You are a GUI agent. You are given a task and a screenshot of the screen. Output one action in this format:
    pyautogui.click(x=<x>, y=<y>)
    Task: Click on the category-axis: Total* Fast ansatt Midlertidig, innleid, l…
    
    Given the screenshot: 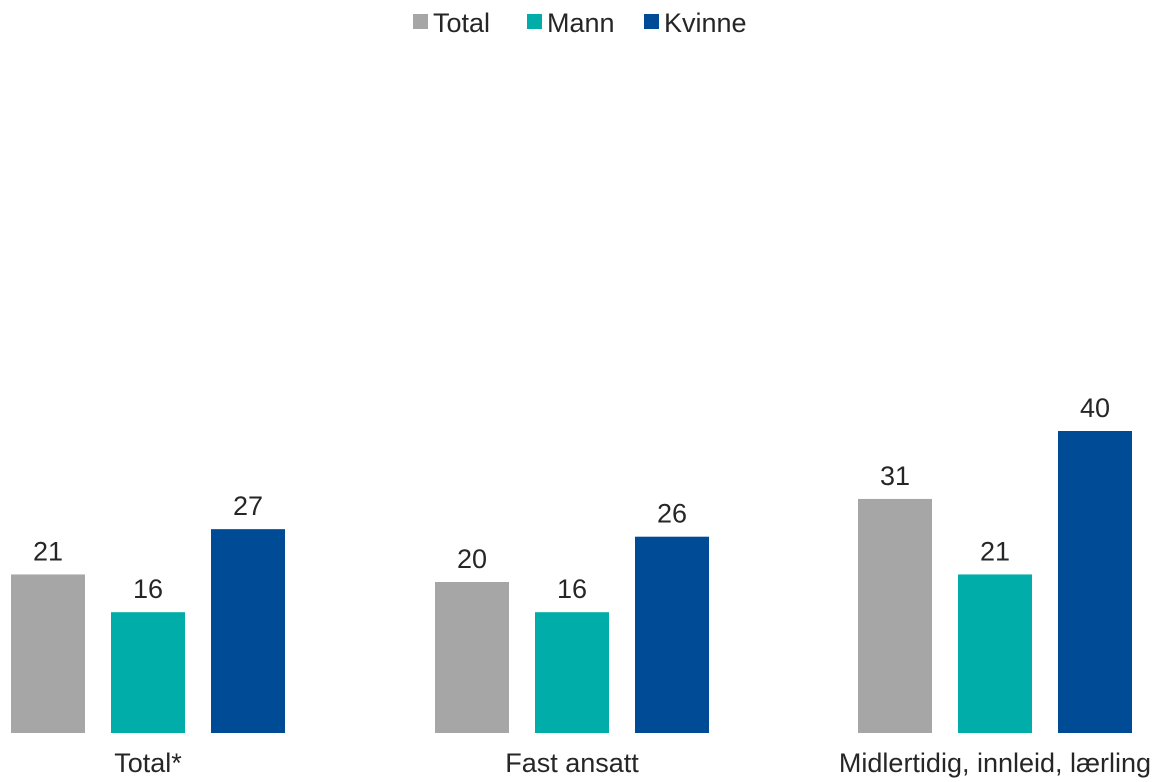 What is the action you would take?
    pyautogui.click(x=632, y=763)
    